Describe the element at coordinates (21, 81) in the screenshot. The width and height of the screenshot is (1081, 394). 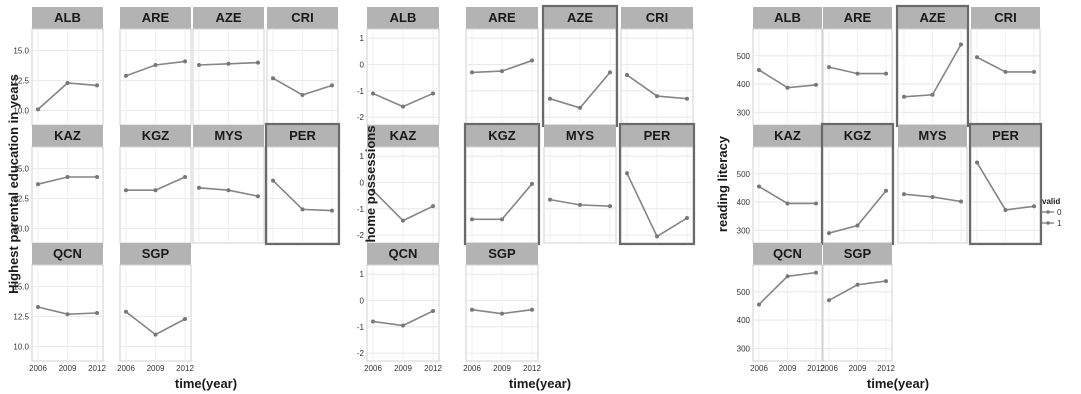
I see `y-tick-label: 12.5` at that location.